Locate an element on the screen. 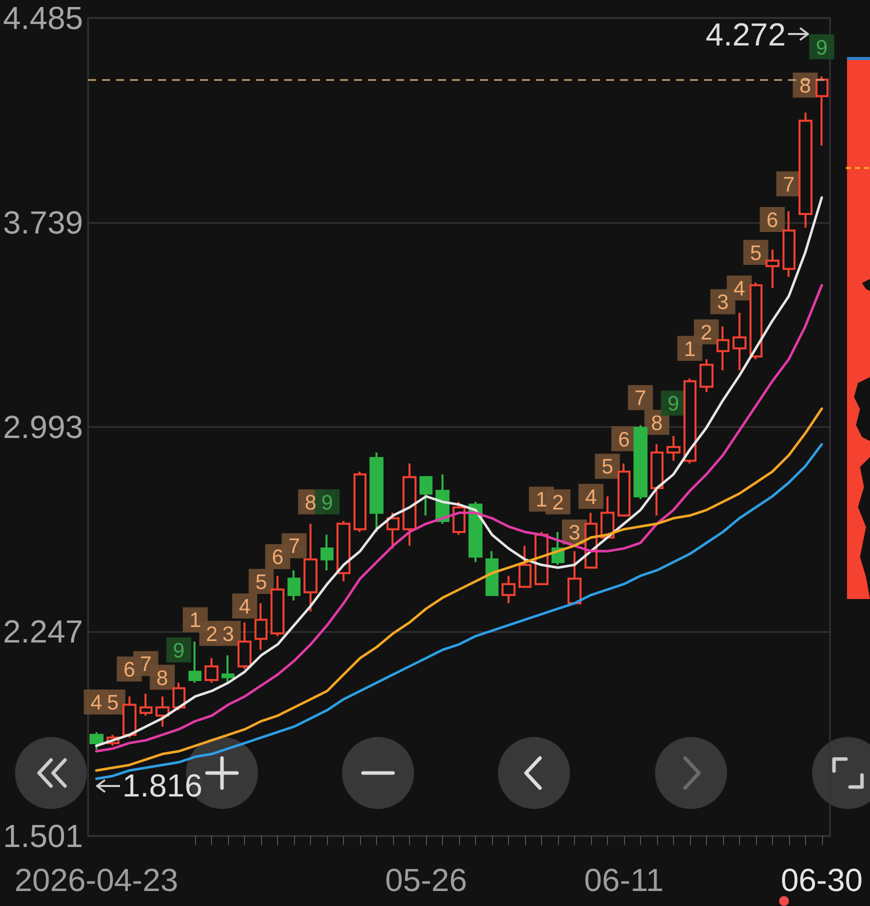  x-tick-label: 06-30 is located at coordinates (821, 880).